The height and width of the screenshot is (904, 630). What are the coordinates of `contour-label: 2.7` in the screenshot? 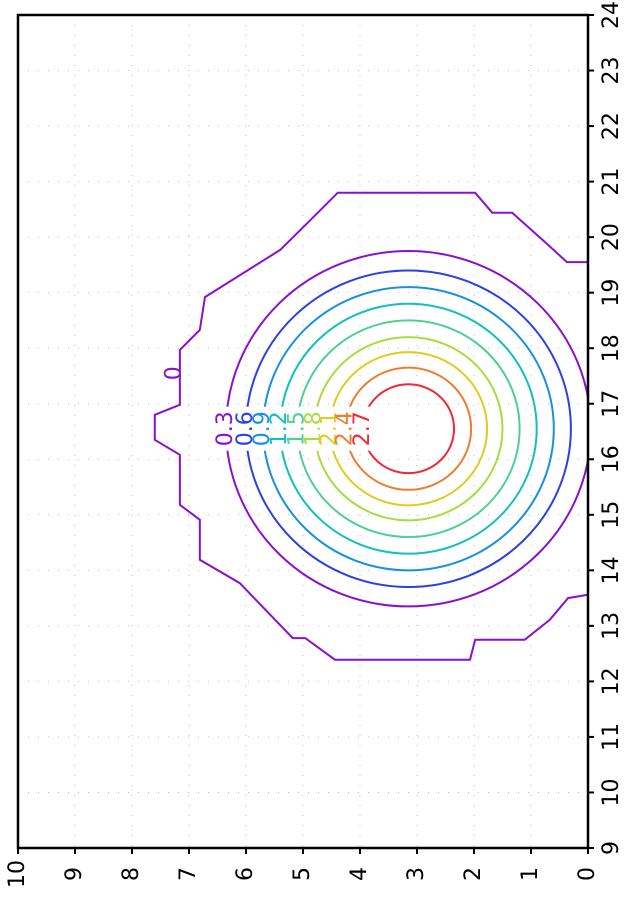 It's located at (362, 428).